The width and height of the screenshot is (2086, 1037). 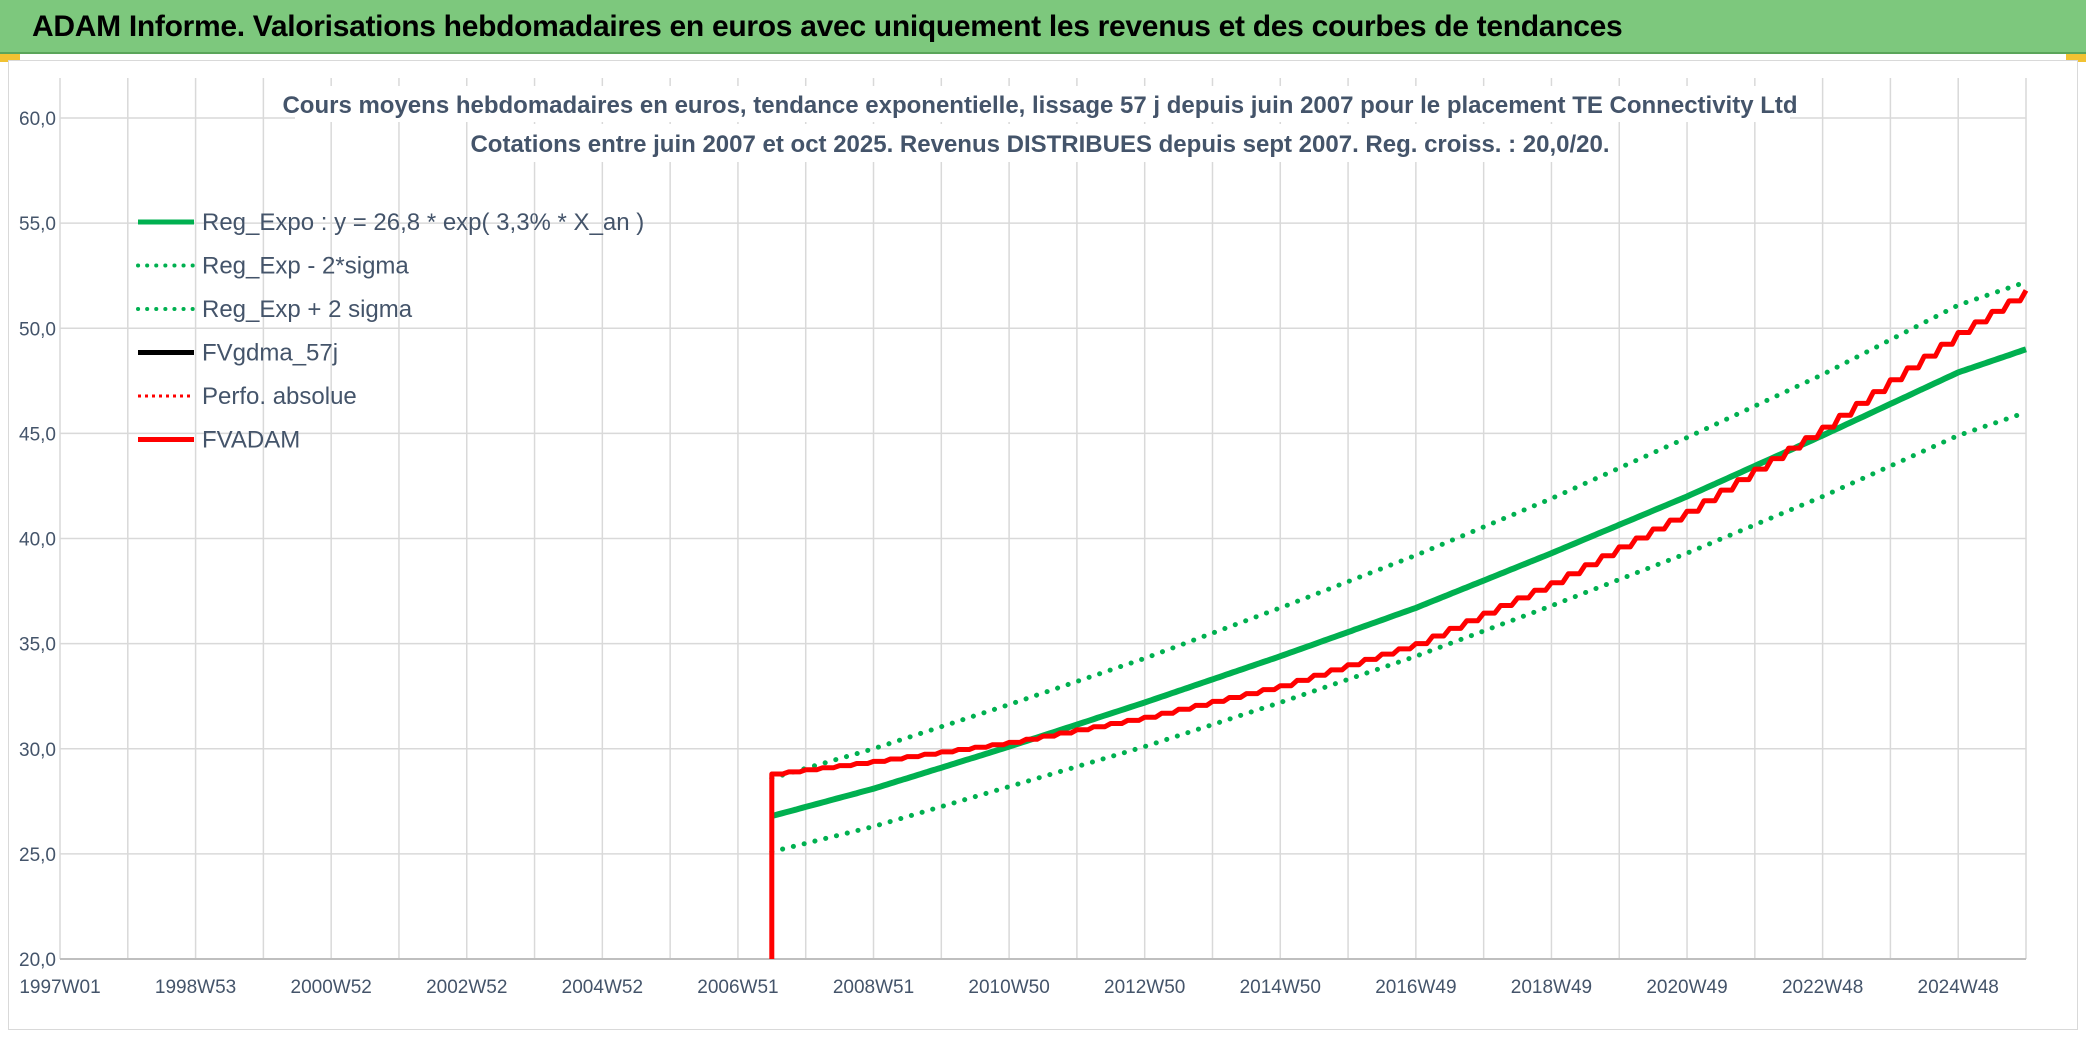 I want to click on x-tick-label: 2020W49, so click(x=1686, y=987).